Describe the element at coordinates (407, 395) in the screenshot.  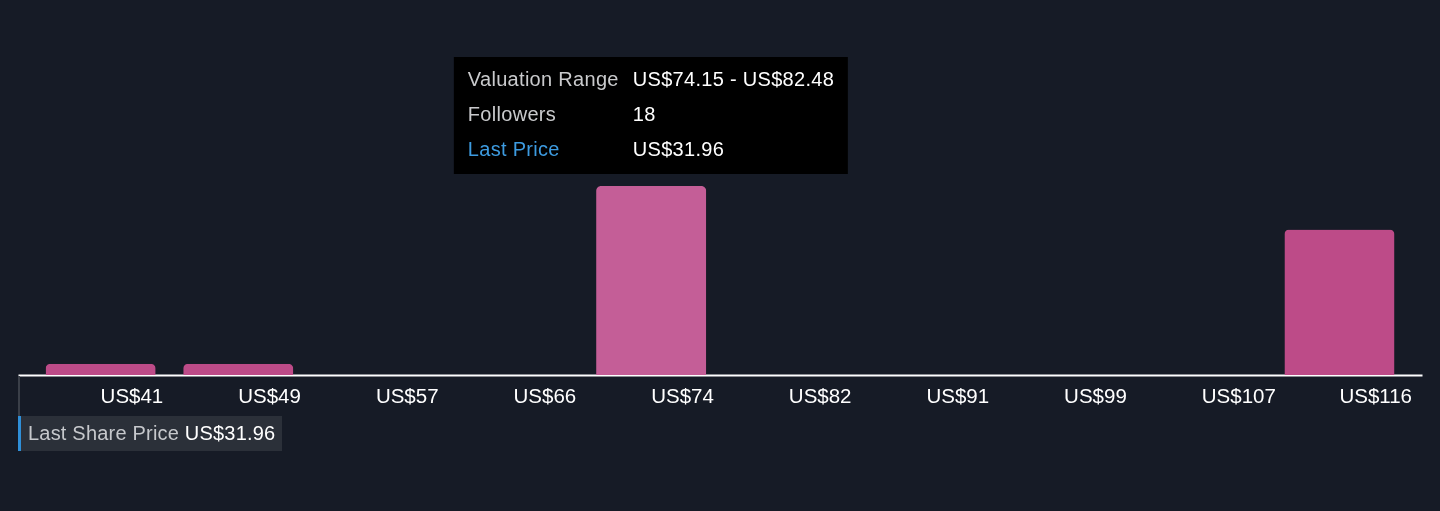
I see `x-tick-label: US$57` at that location.